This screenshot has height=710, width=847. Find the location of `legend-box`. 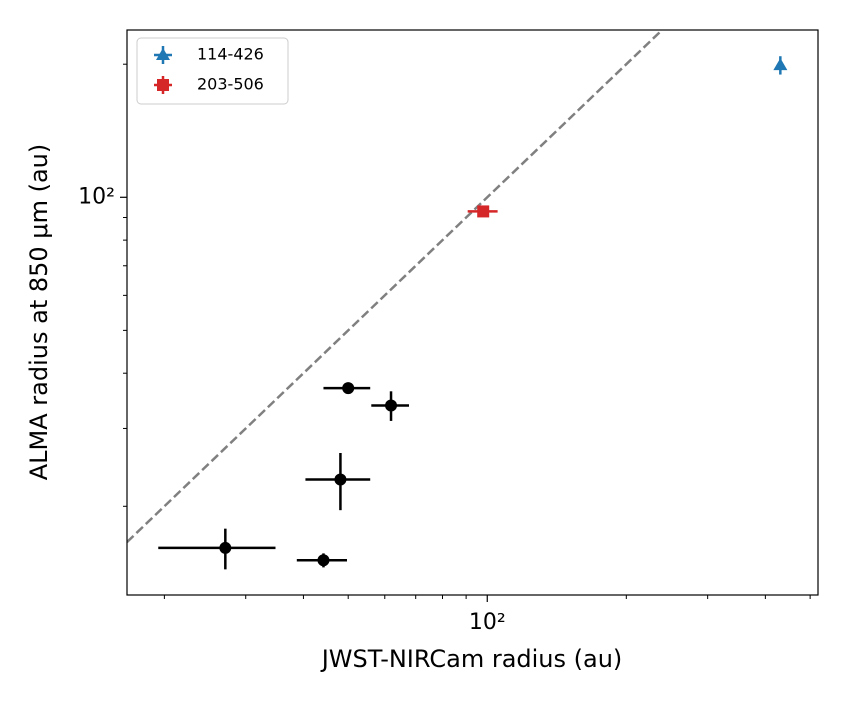

legend-box is located at coordinates (212, 71).